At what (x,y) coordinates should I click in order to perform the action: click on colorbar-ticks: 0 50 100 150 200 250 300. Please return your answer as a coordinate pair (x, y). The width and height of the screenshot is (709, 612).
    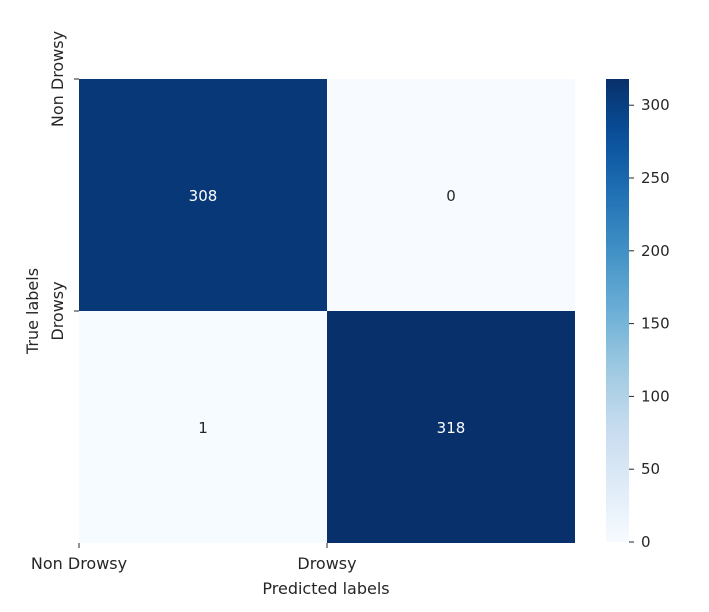
    Looking at the image, I should click on (649, 323).